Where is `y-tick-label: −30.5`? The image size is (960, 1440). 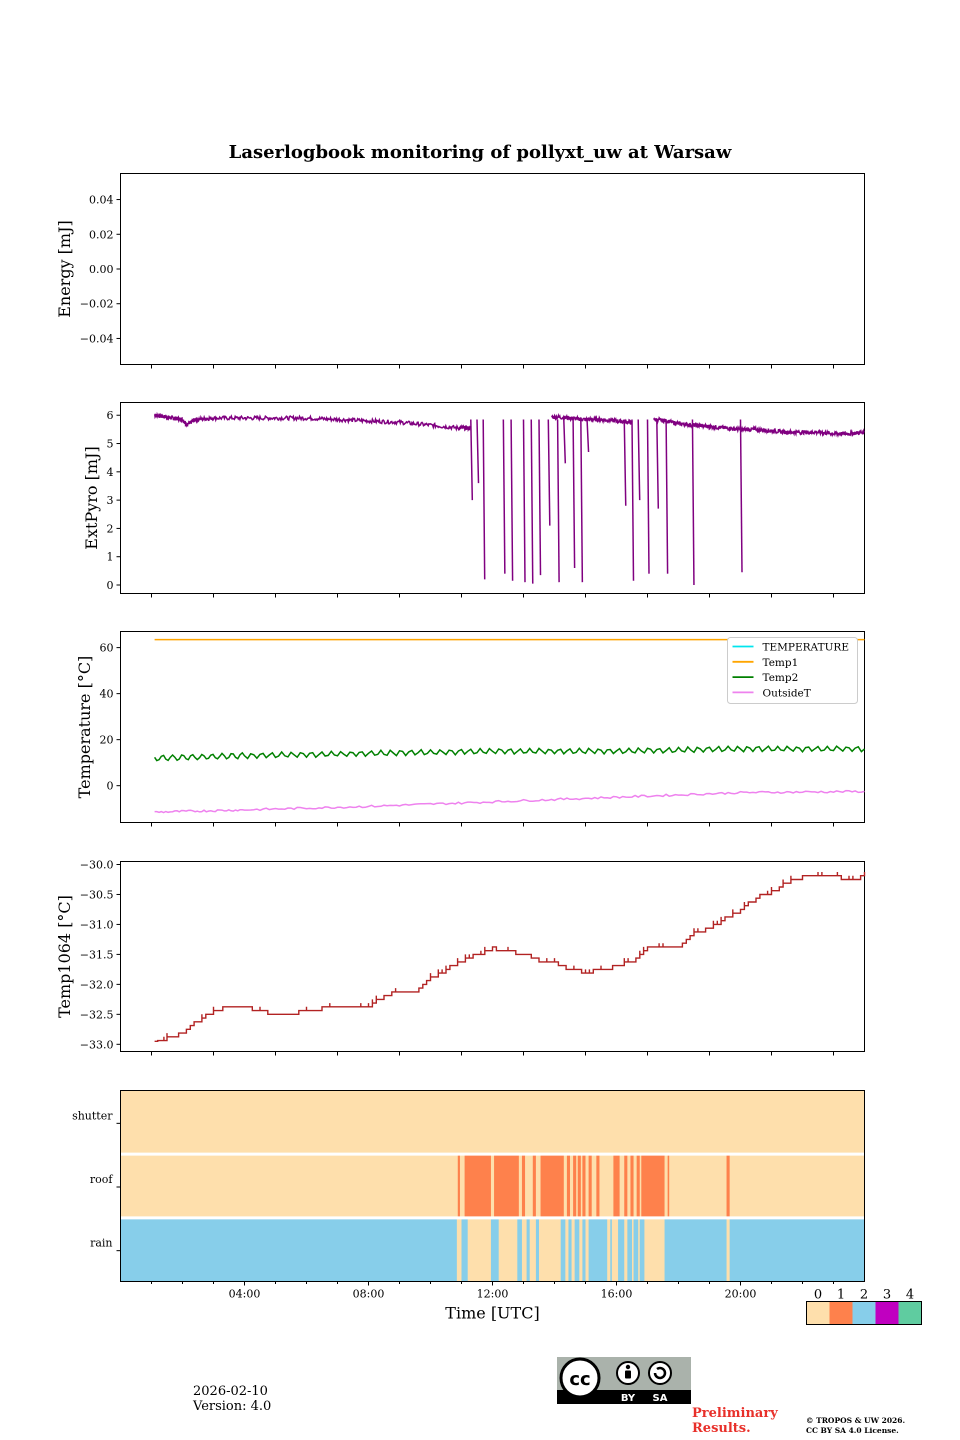 y-tick-label: −30.5 is located at coordinates (97, 894).